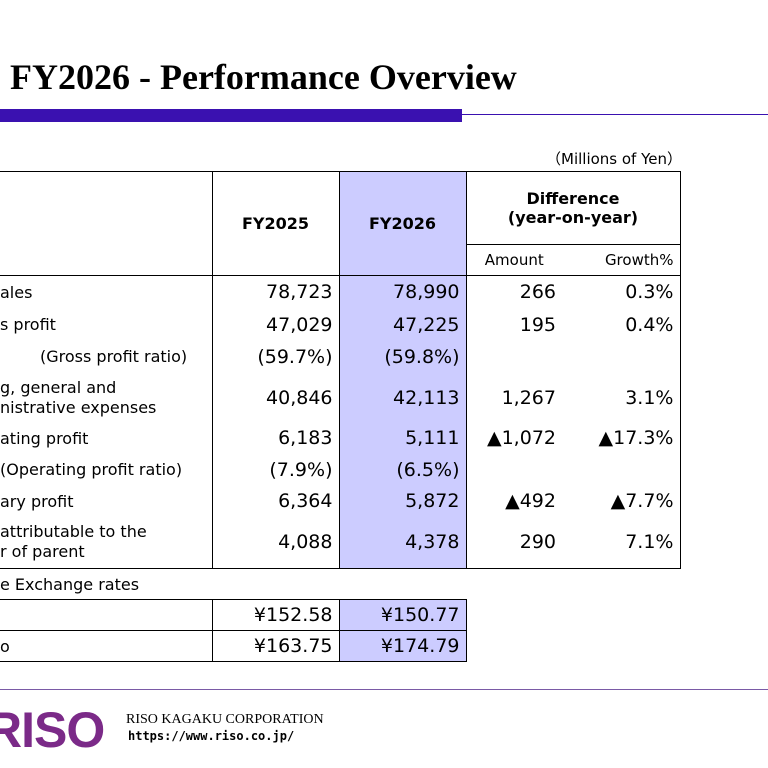  I want to click on value-fy2025: 6,364, so click(275, 501).